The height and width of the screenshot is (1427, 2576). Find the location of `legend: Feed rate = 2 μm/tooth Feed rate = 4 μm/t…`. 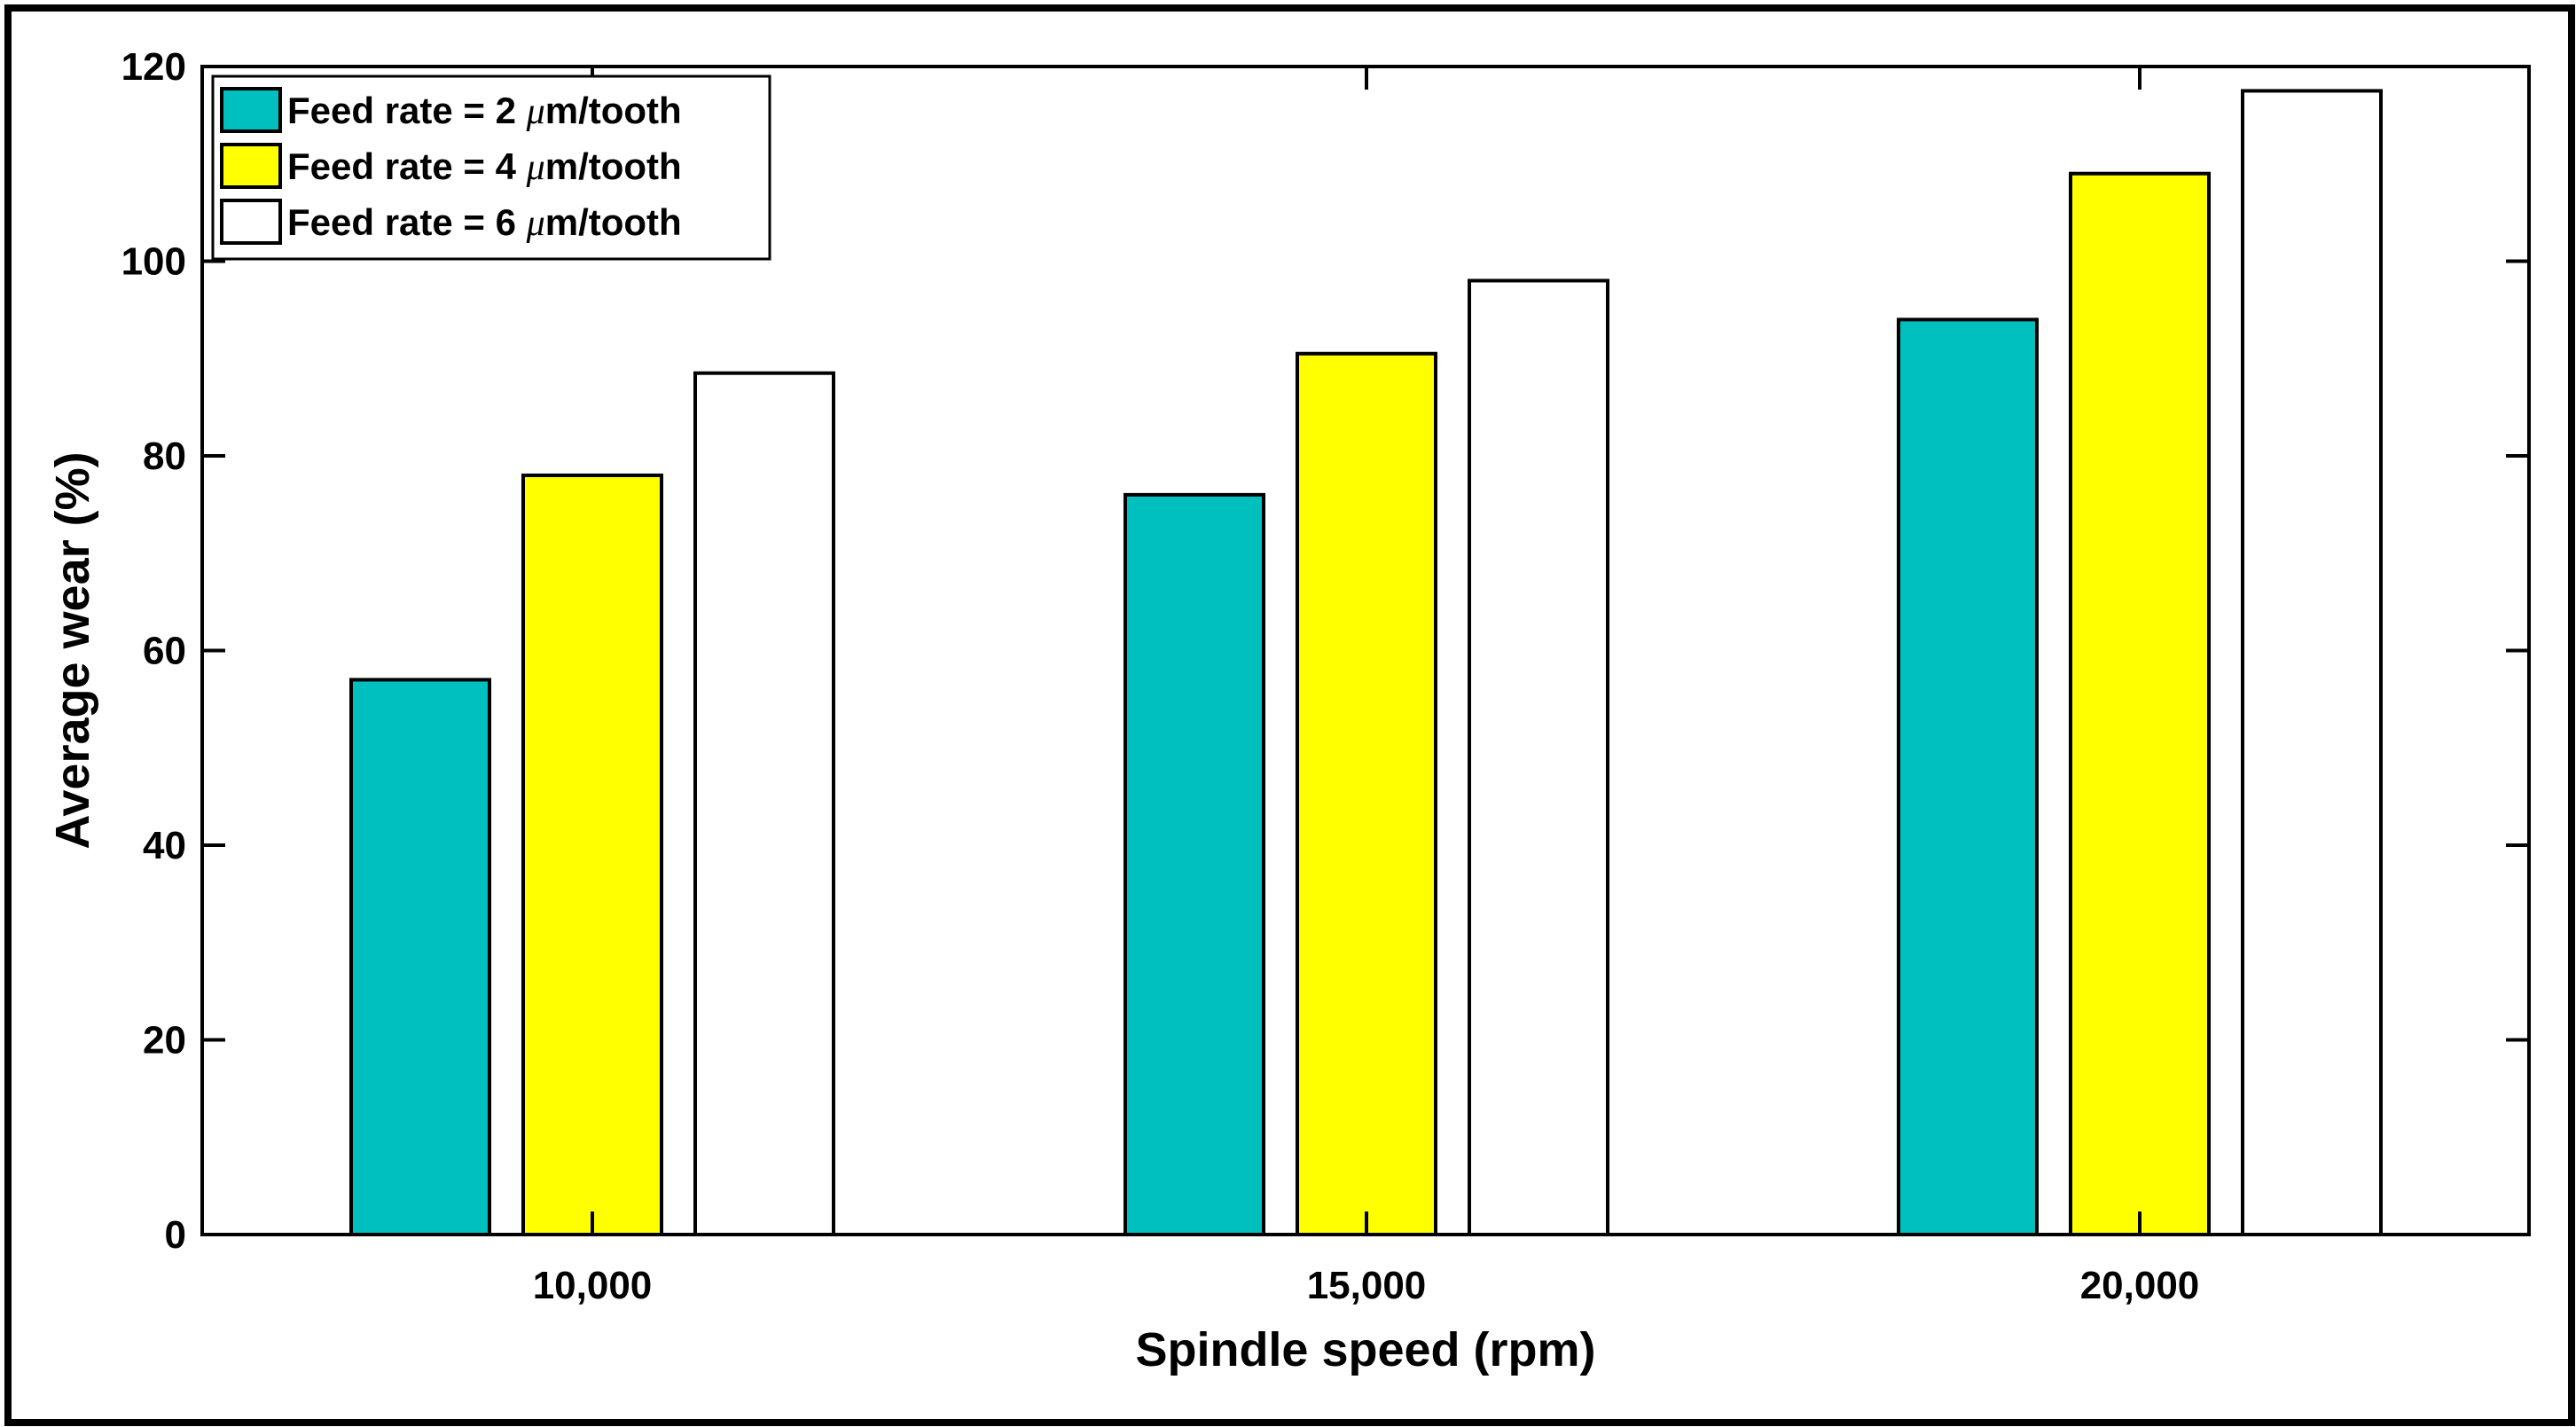

legend: Feed rate = 2 μm/tooth Feed rate = 4 μm/t… is located at coordinates (491, 167).